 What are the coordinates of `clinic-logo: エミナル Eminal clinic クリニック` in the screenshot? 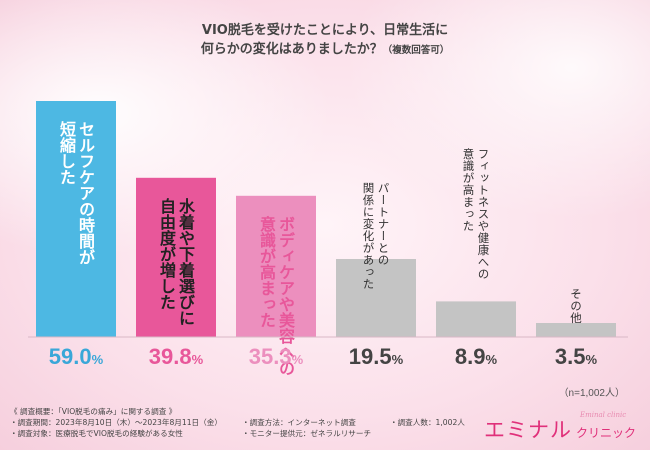 It's located at (564, 428).